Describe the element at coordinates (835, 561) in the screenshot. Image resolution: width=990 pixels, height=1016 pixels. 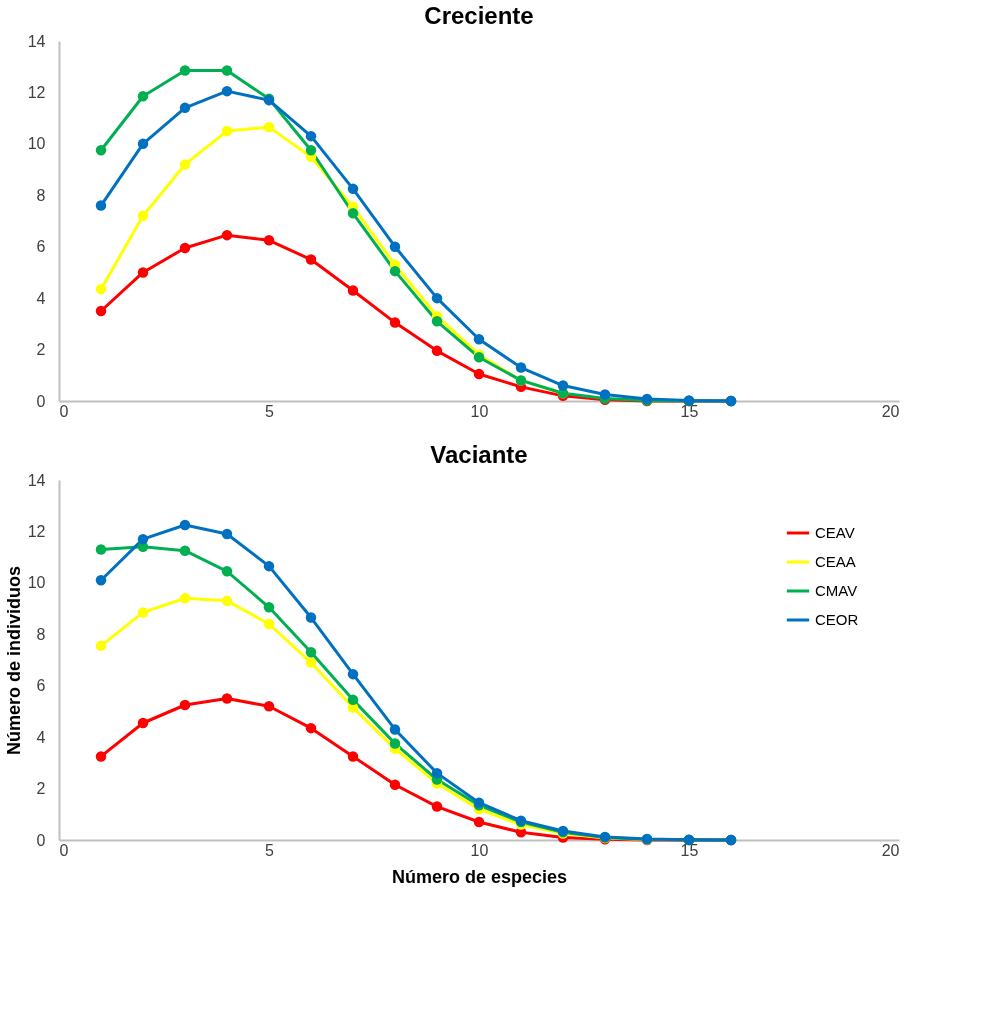
I see `legend-label: CEAA` at that location.